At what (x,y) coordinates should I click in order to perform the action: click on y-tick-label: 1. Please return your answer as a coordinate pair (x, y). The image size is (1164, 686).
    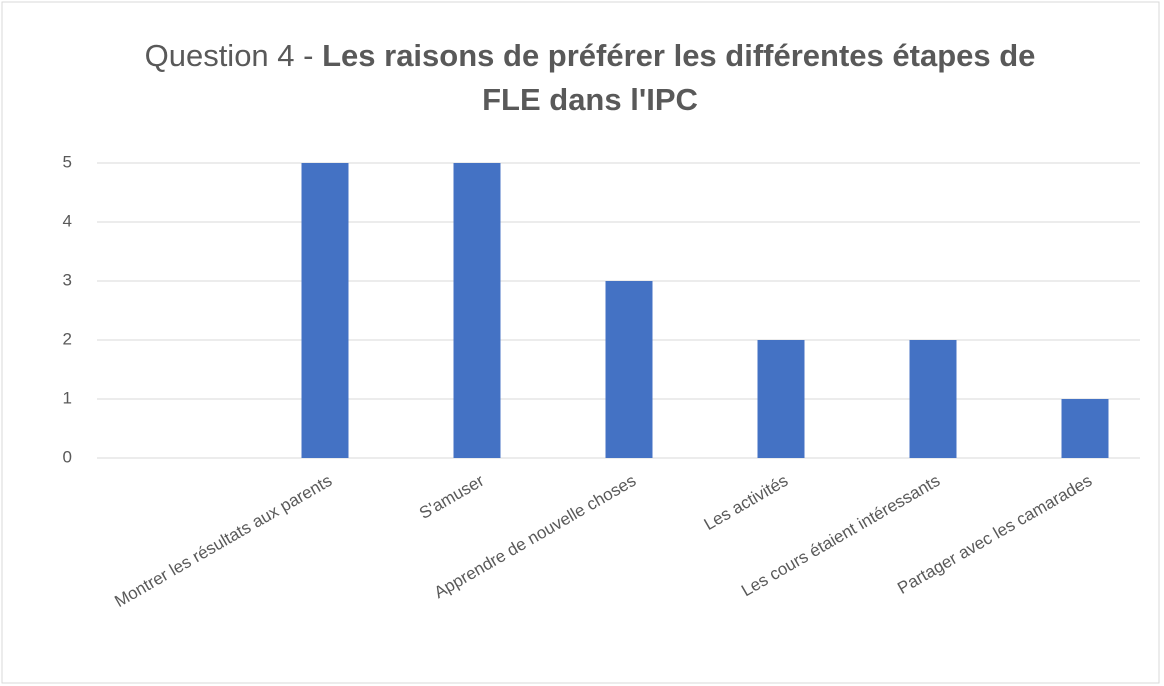
    Looking at the image, I should click on (67, 397).